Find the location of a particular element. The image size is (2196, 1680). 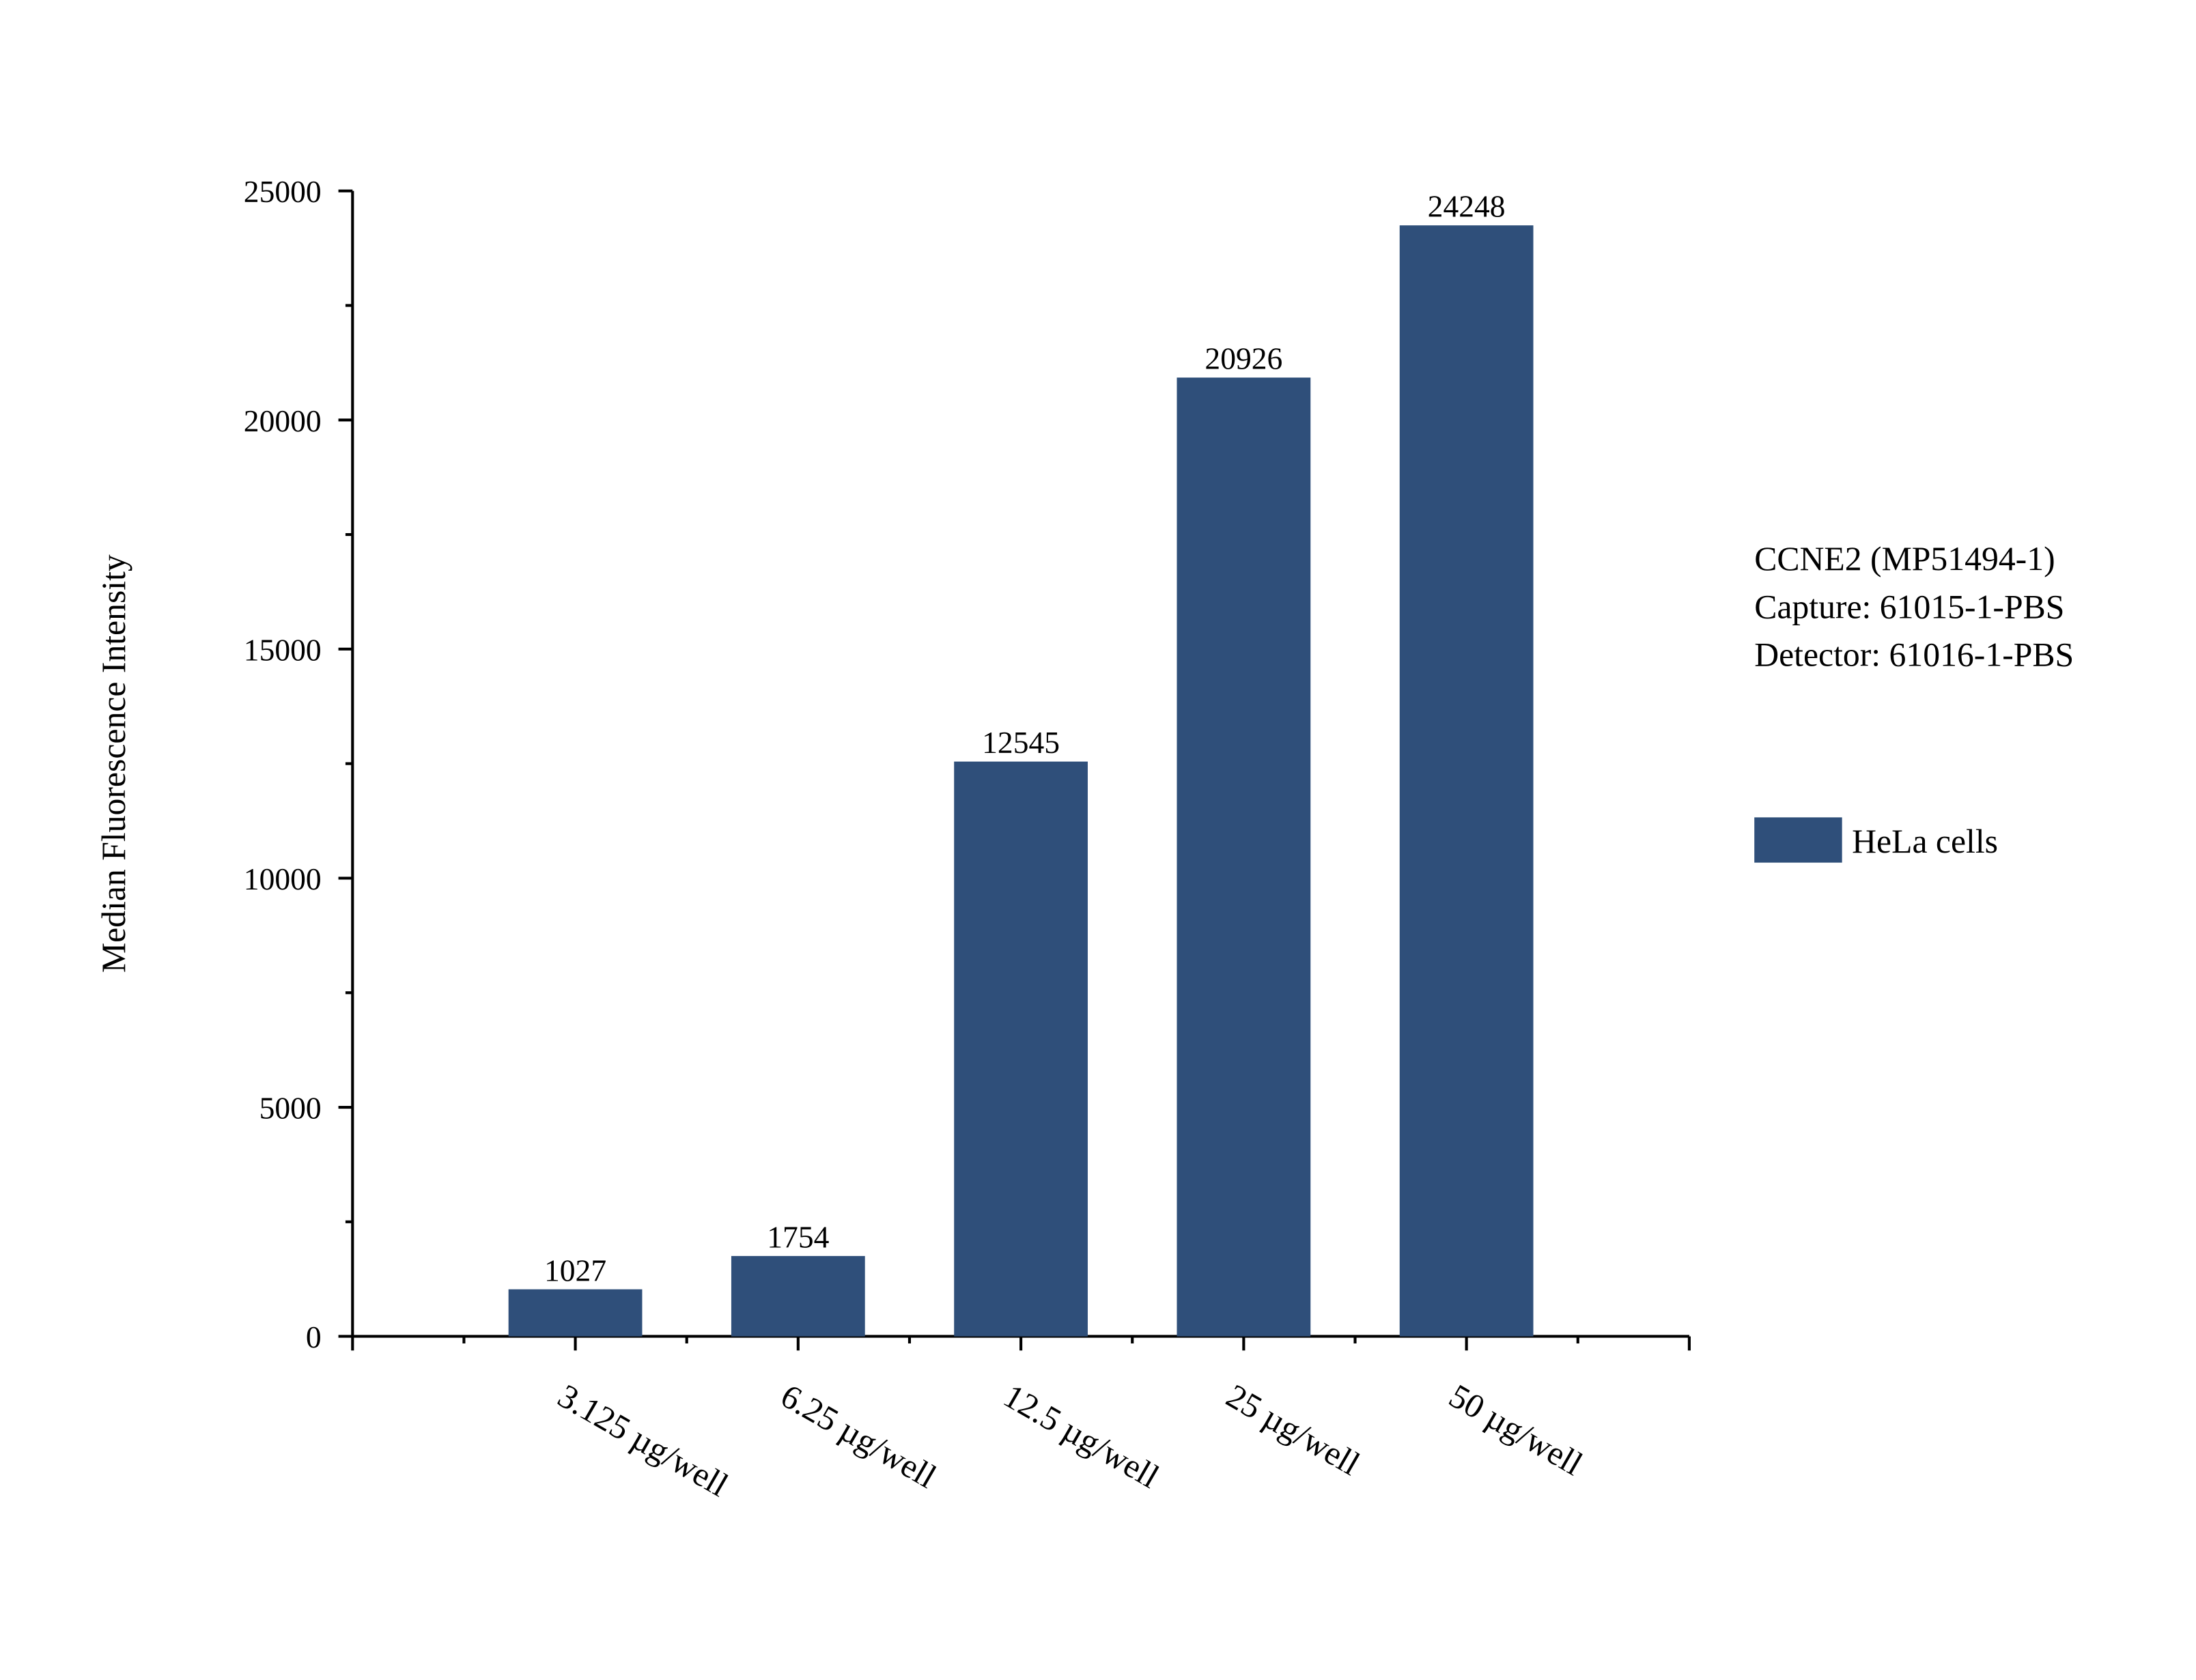

y-tick-label: 20000 is located at coordinates (283, 420).